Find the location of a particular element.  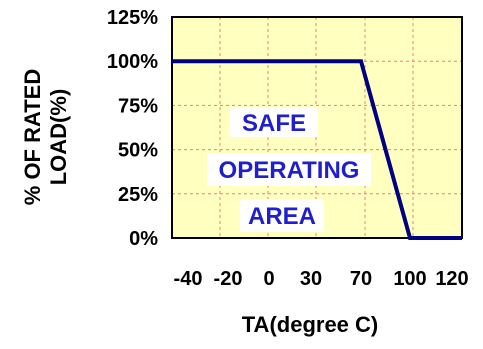

annotation-line-area: AREA is located at coordinates (282, 216).